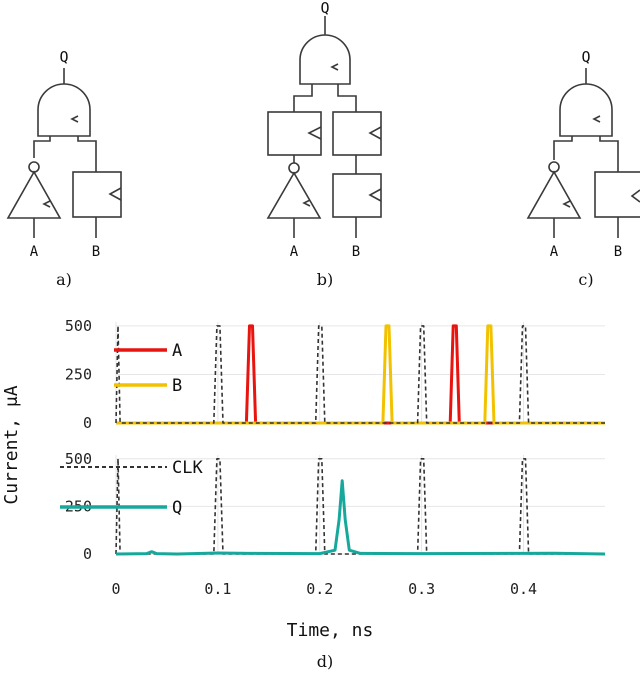  I want to click on x-tick-label: 0.4, so click(523, 589).